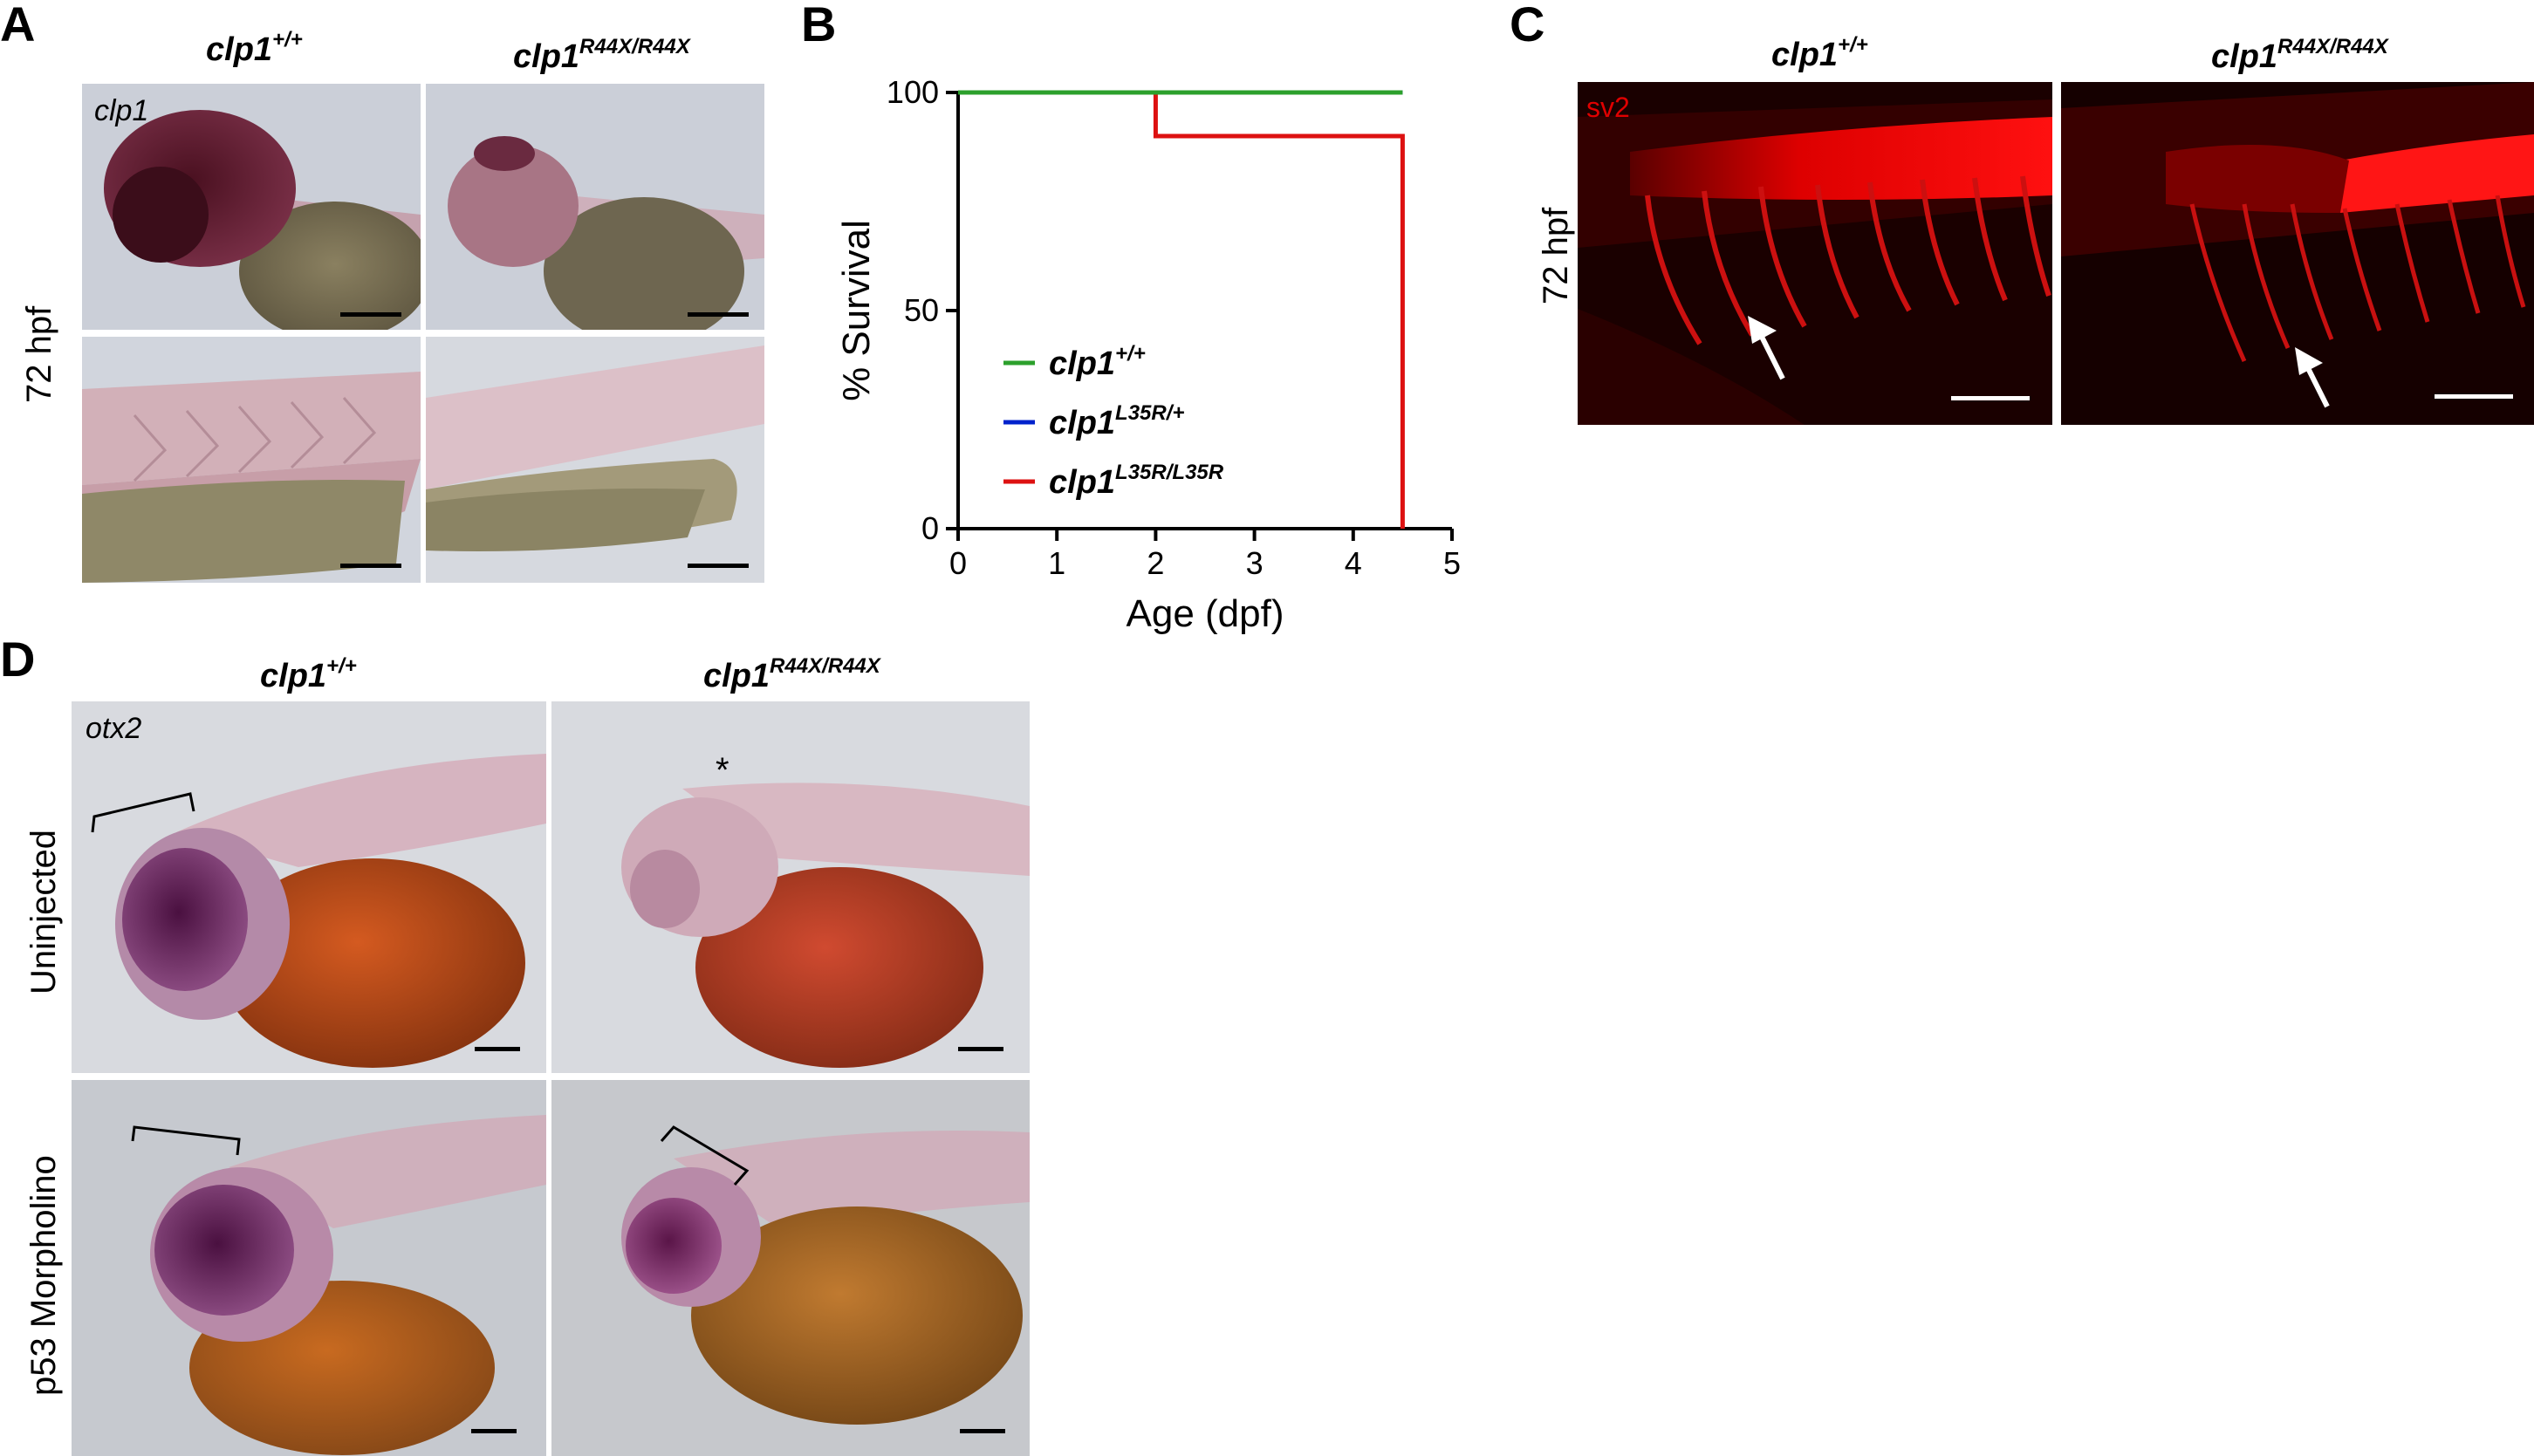 This screenshot has width=2534, height=1456. Describe the element at coordinates (1097, 362) in the screenshot. I see `legend-label: clp1+/+` at that location.